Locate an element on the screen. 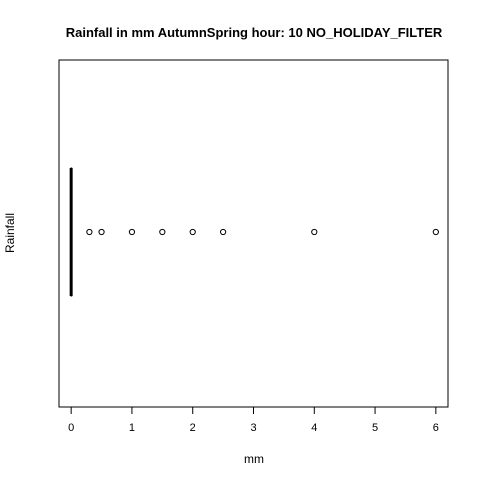  x-tick-label: 0 is located at coordinates (71, 428).